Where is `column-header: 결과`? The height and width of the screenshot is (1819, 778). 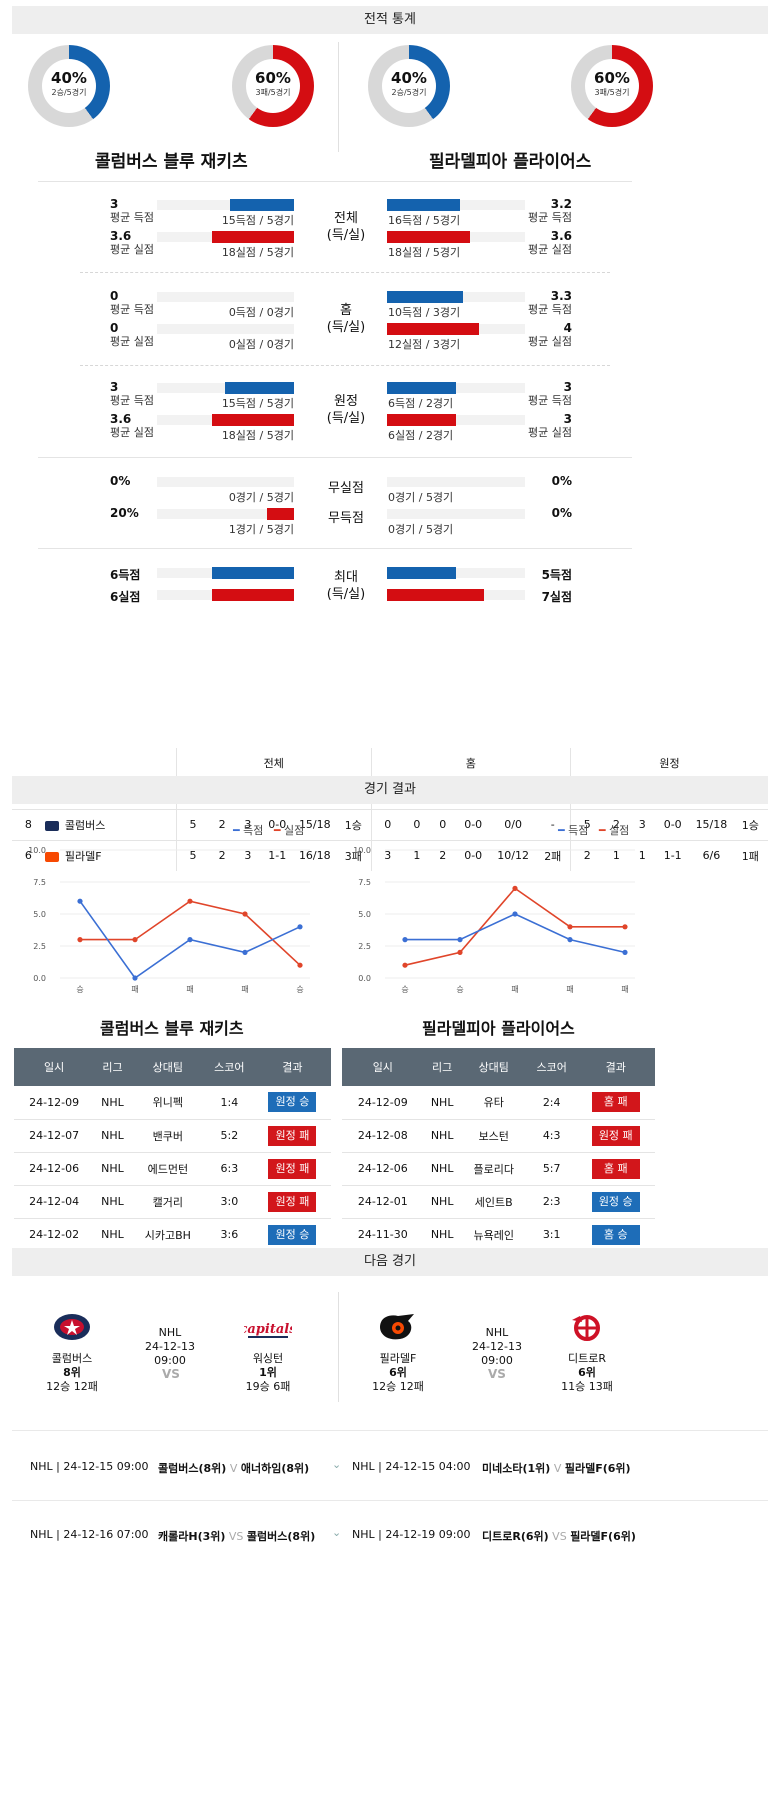
column-header: 결과 is located at coordinates (292, 1067).